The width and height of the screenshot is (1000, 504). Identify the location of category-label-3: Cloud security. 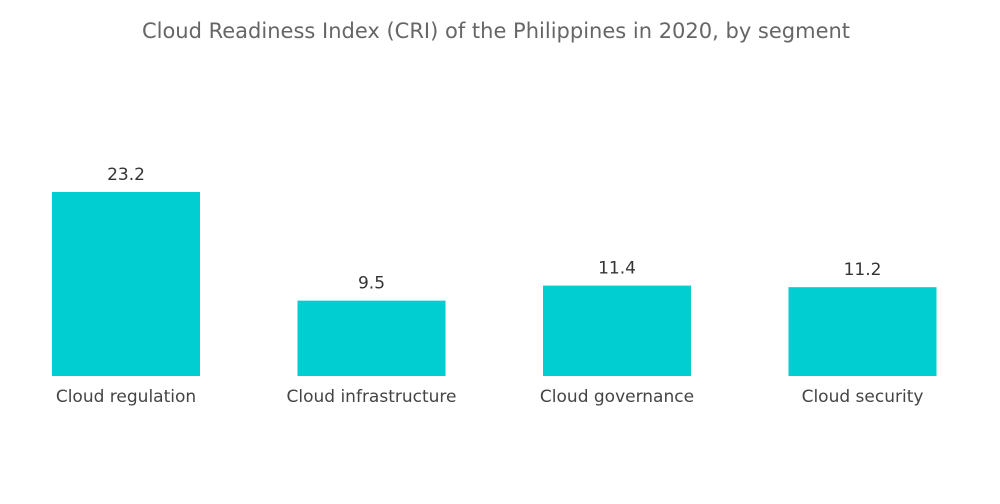
(863, 397).